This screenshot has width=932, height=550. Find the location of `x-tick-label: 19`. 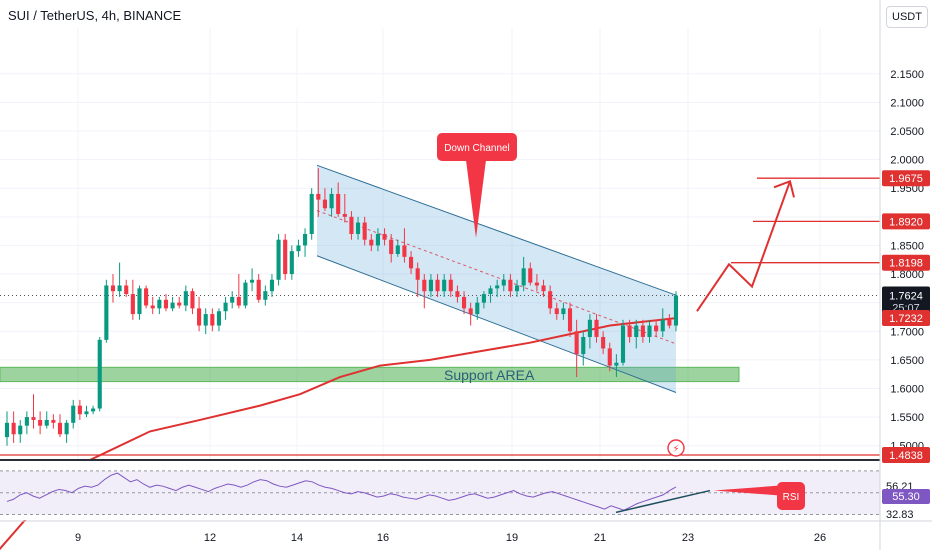

x-tick-label: 19 is located at coordinates (512, 538).